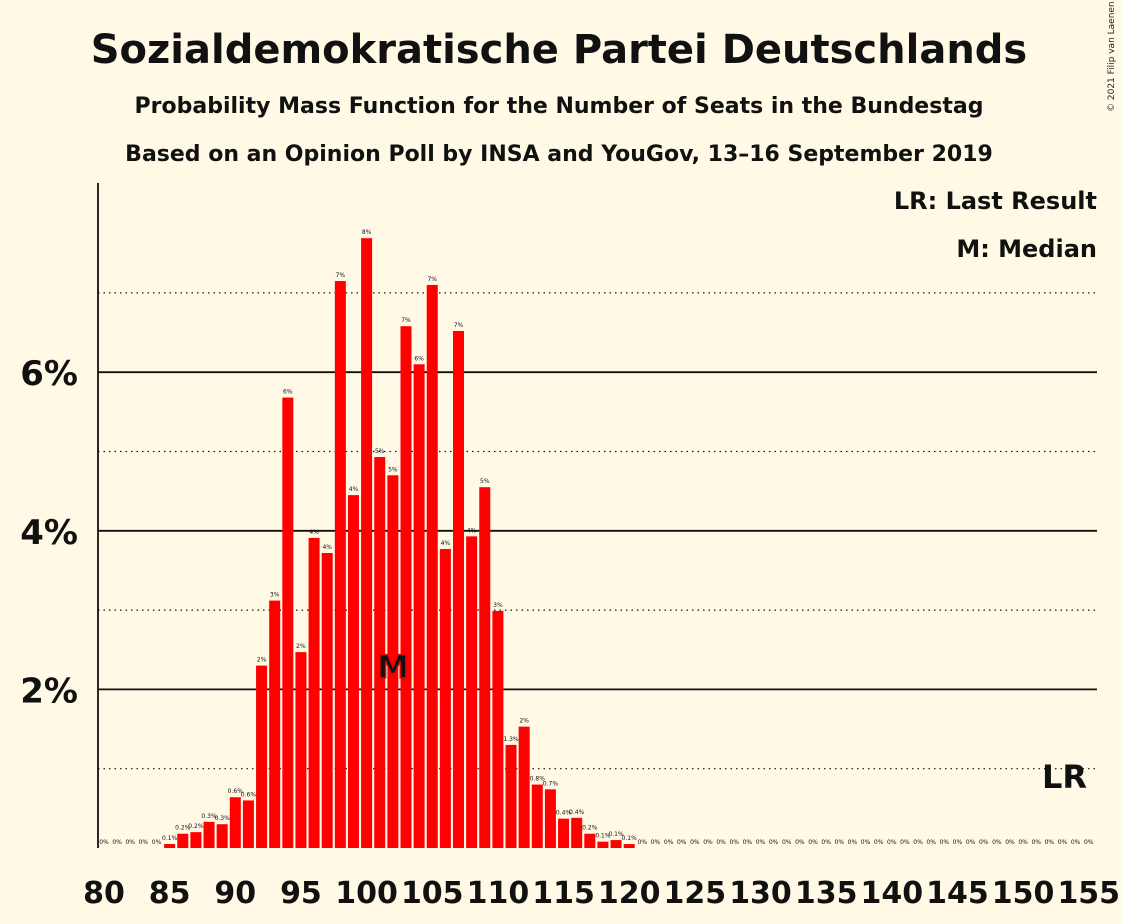 Image resolution: width=1121 pixels, height=924 pixels. I want to click on chart-title: Sozialdemokratische Partei Deutschlands, so click(559, 50).